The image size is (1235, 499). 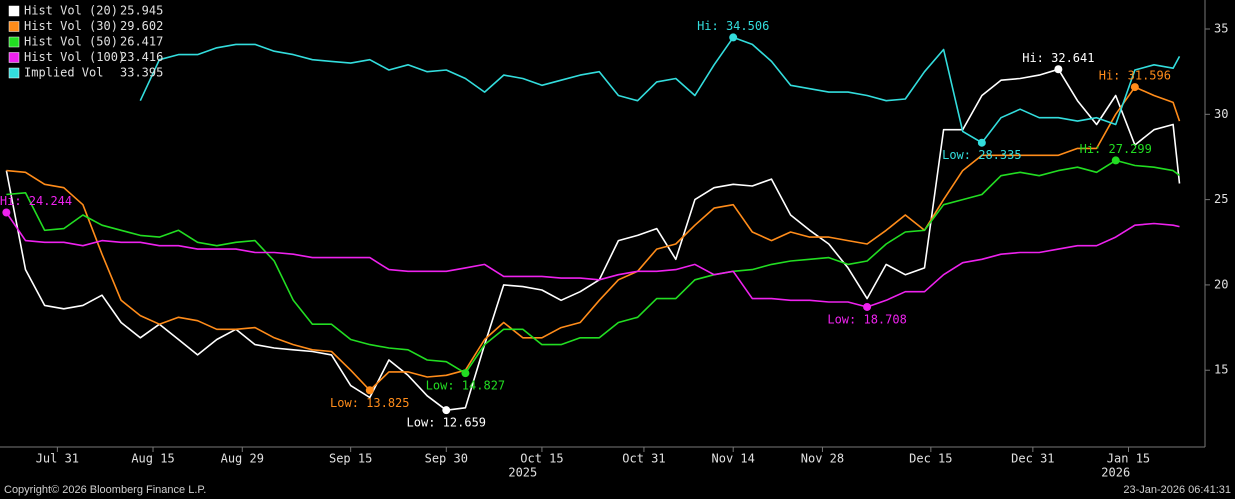 I want to click on x-tick-label: Dec 15, so click(x=930, y=459).